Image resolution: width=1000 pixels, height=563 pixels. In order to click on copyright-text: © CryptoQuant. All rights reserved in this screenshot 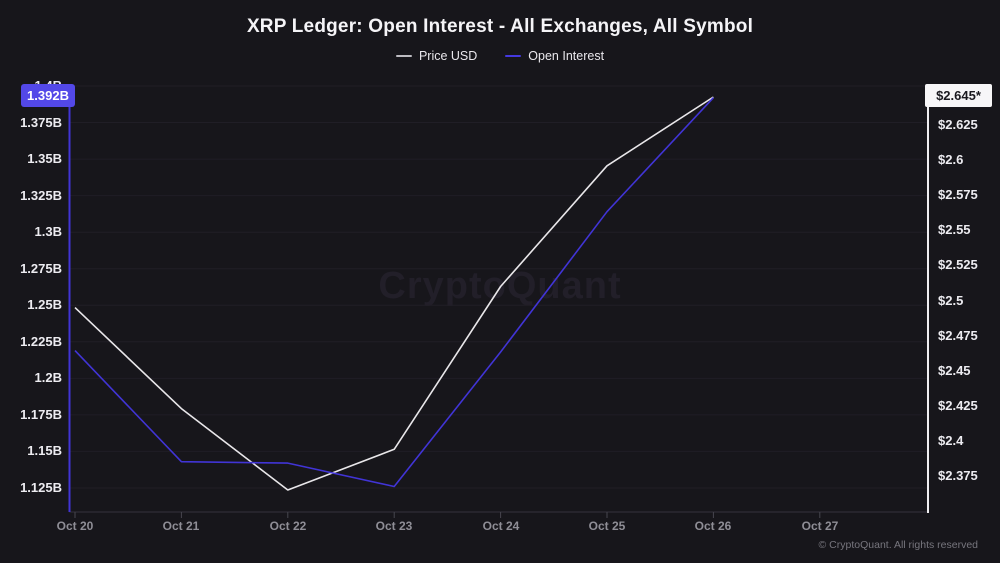, I will do `click(898, 545)`.